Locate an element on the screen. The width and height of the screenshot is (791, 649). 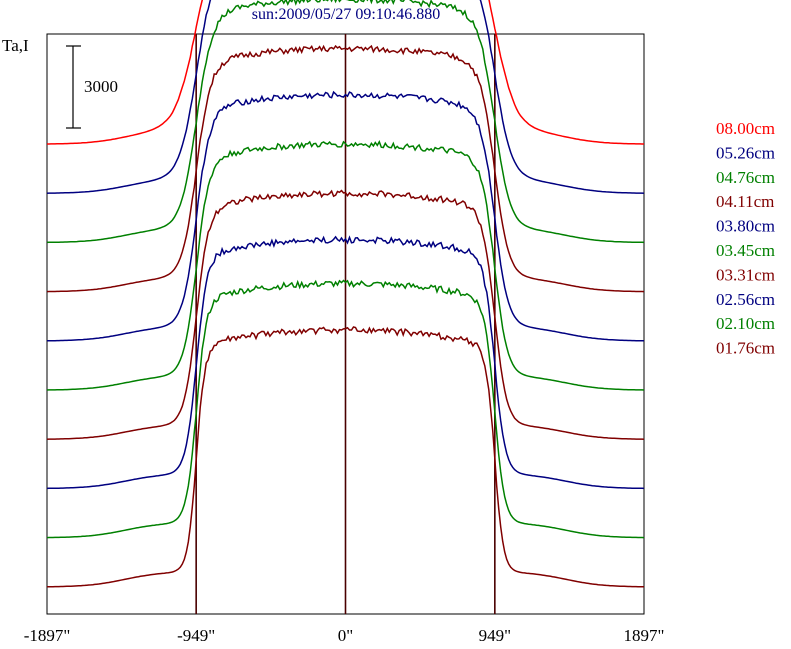
x-tick-label: 0" is located at coordinates (345, 635).